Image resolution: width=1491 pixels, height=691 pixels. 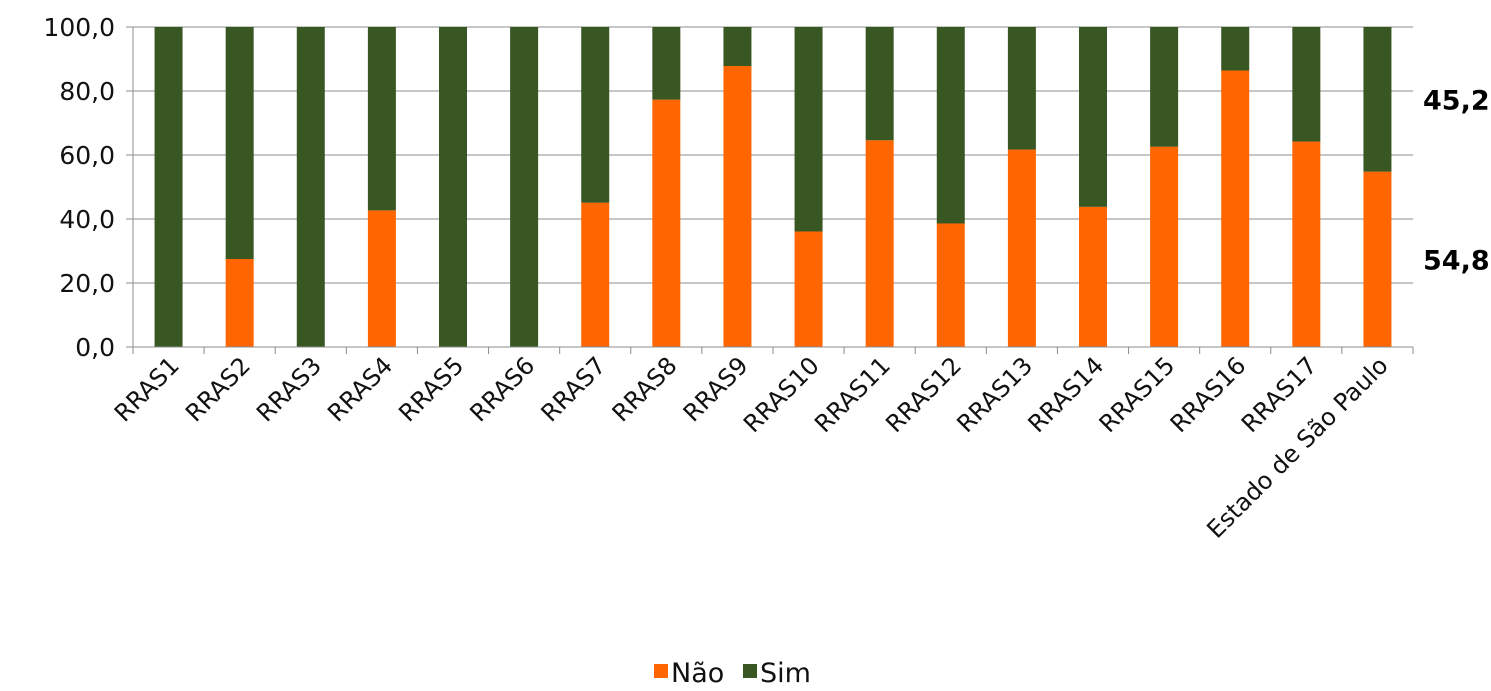 What do you see at coordinates (79, 187) in the screenshot?
I see `y-axis-tick-labels: 0,0 20,0 40,0 60,0 80,0 100,0` at bounding box center [79, 187].